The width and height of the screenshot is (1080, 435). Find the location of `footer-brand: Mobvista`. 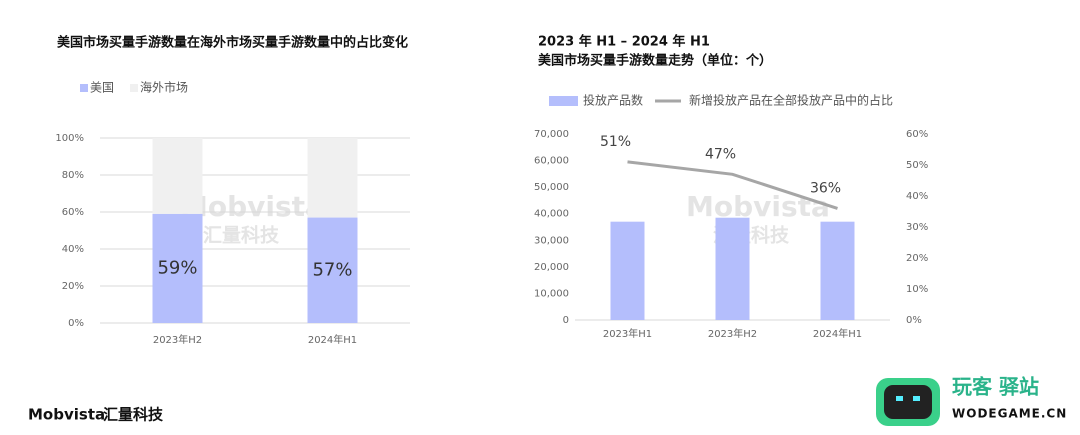

footer-brand: Mobvista is located at coordinates (66, 415).